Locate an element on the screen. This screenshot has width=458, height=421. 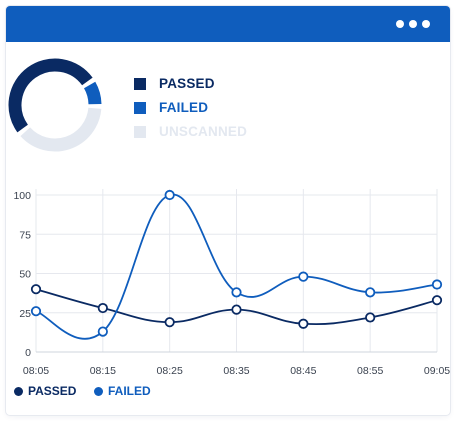
chart-legend-label-passed: PASSED is located at coordinates (52, 391).